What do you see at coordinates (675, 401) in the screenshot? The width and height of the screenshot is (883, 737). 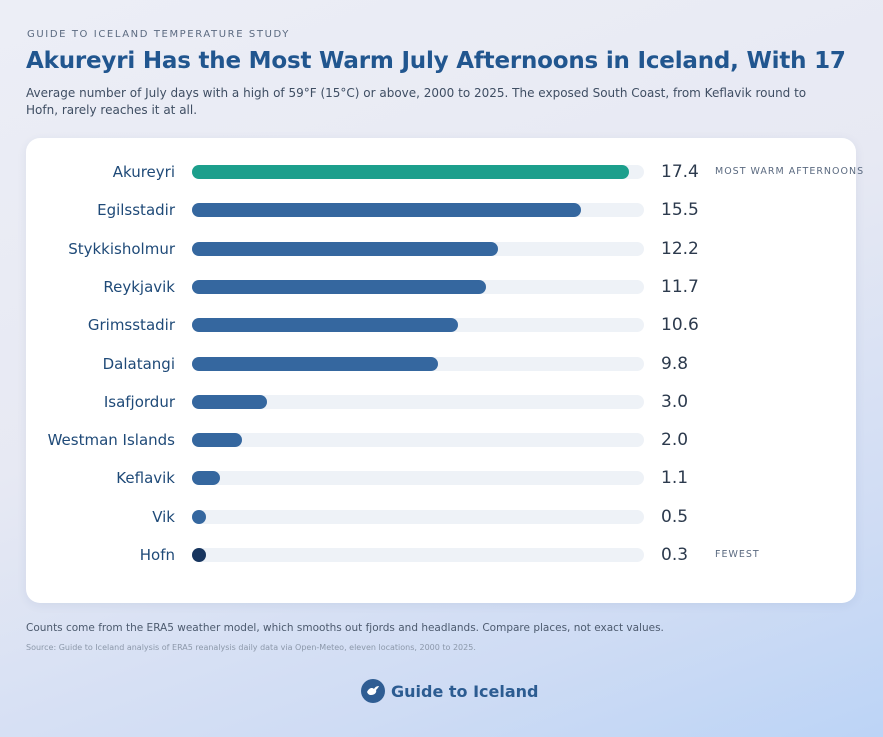 I see `value-label: 3.0` at bounding box center [675, 401].